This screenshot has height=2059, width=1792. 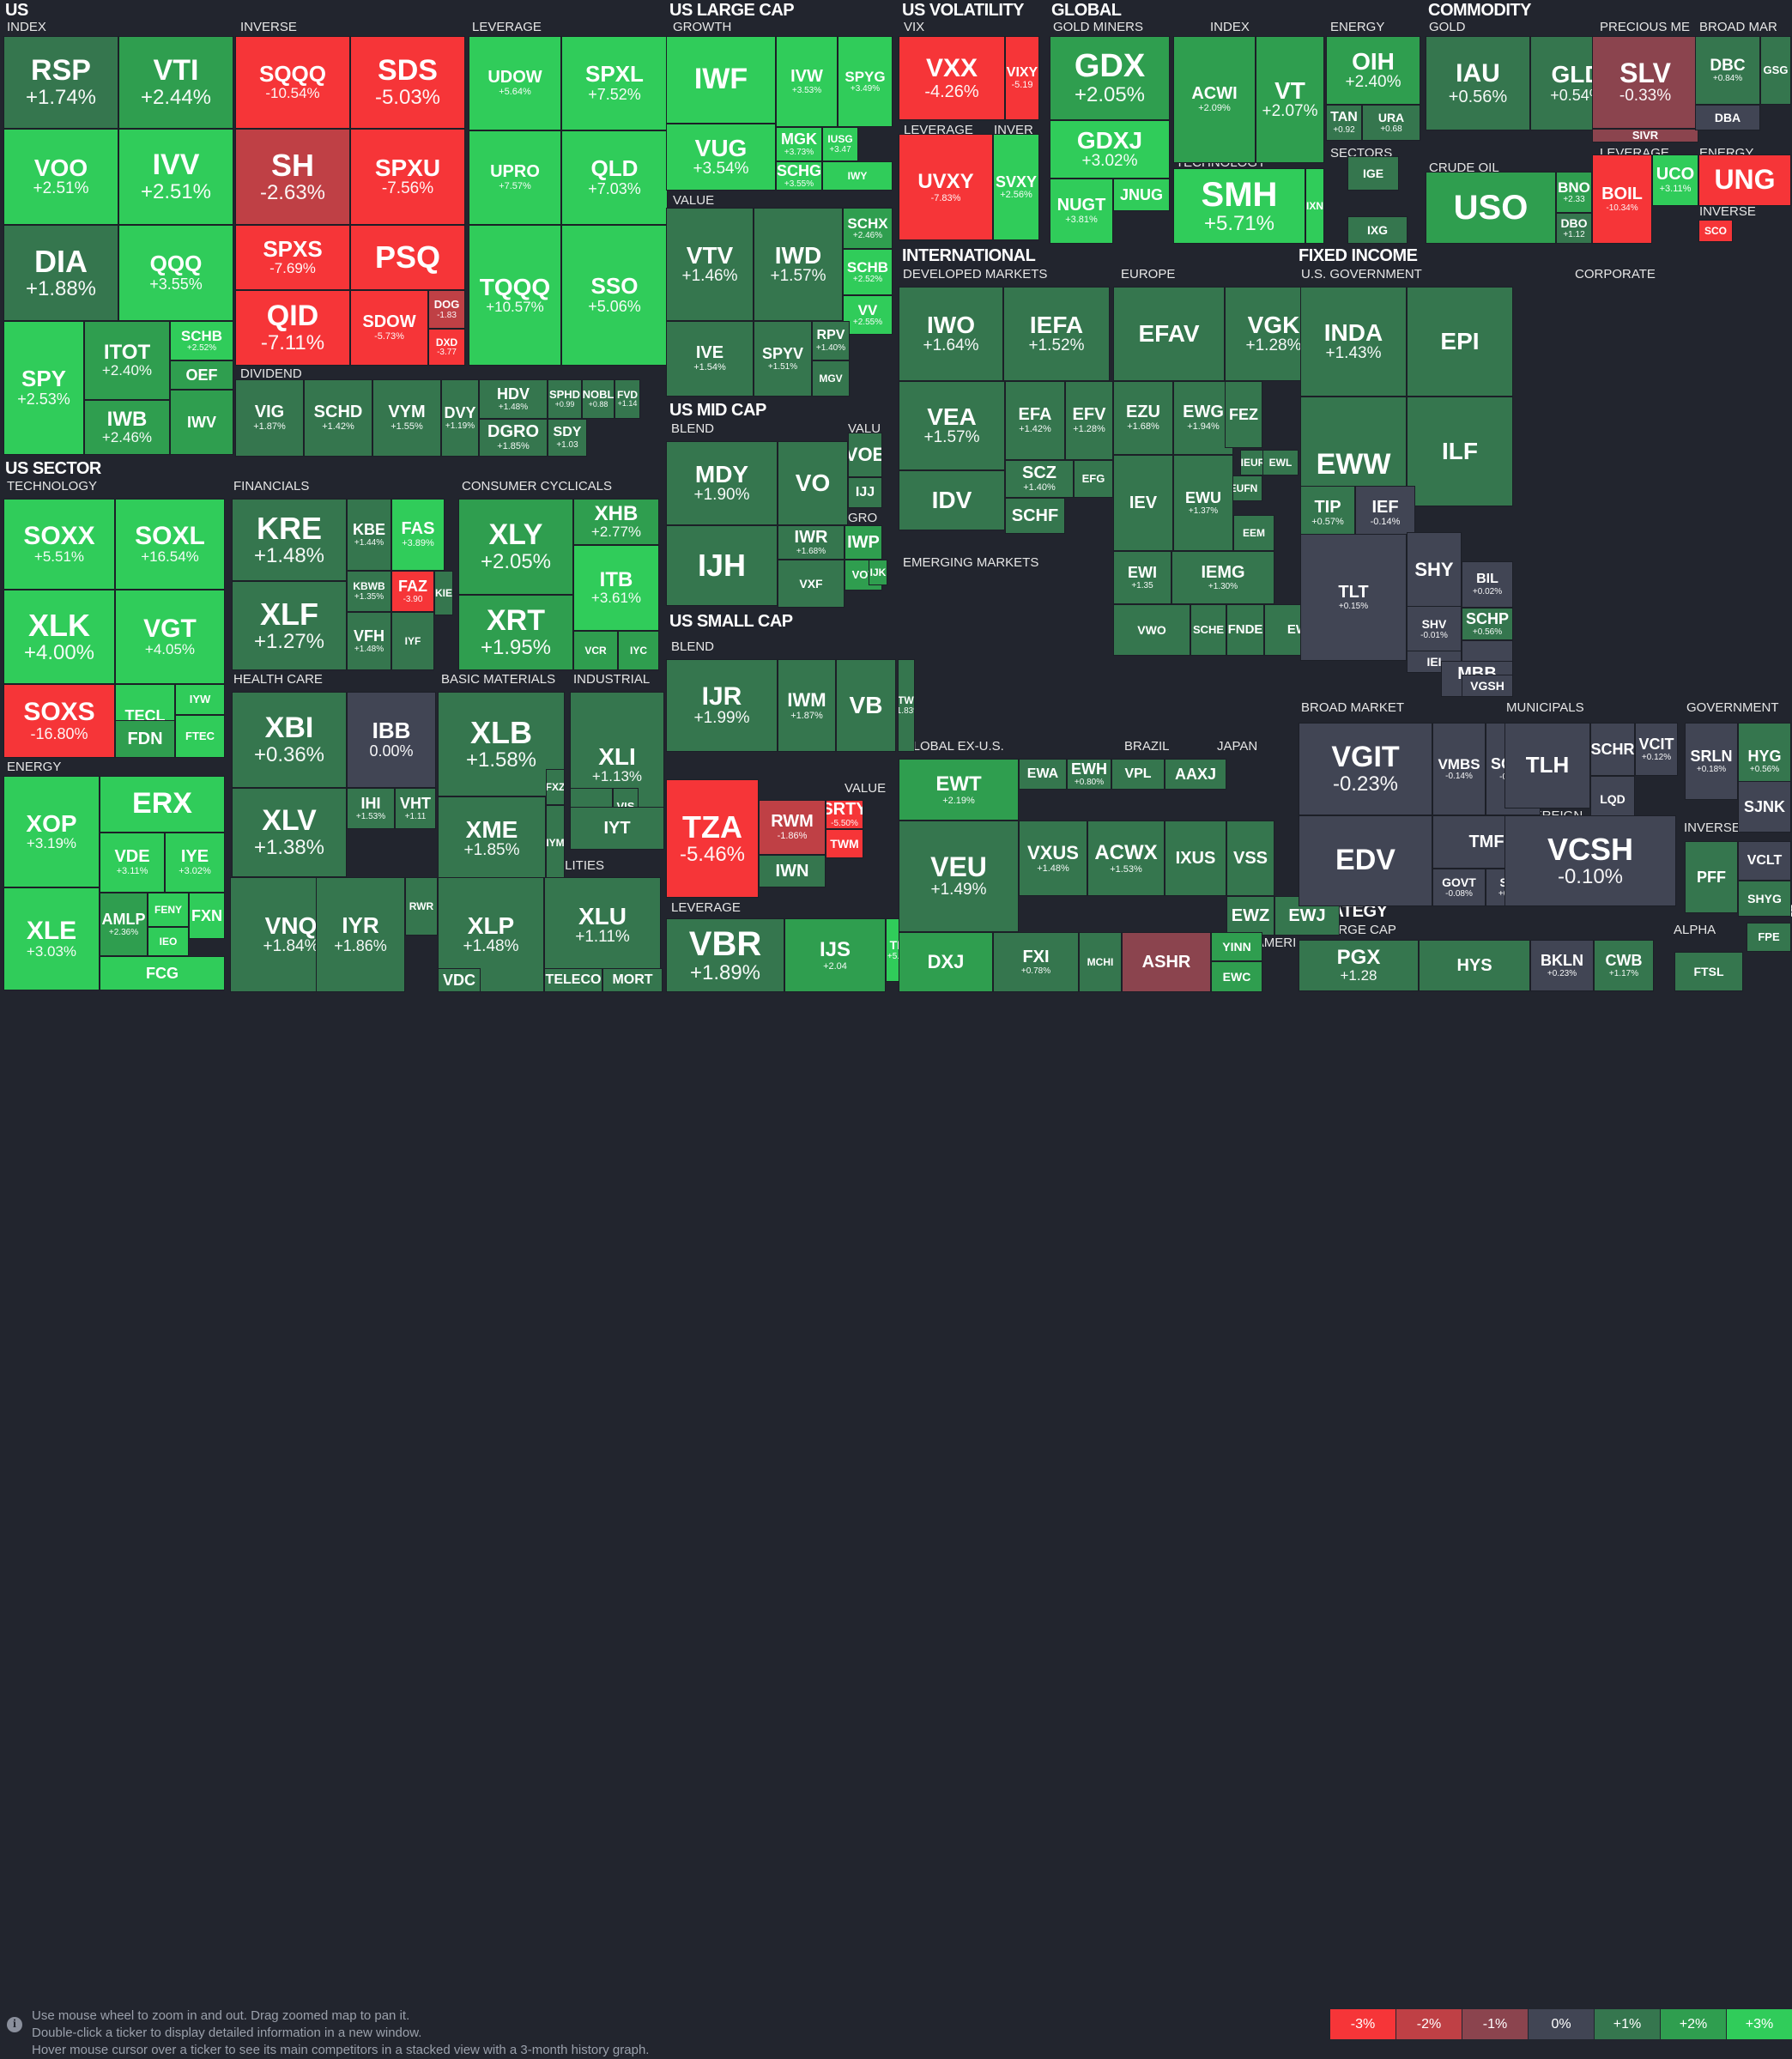 I want to click on ticker-tile-psq: PSQ, so click(x=407, y=257).